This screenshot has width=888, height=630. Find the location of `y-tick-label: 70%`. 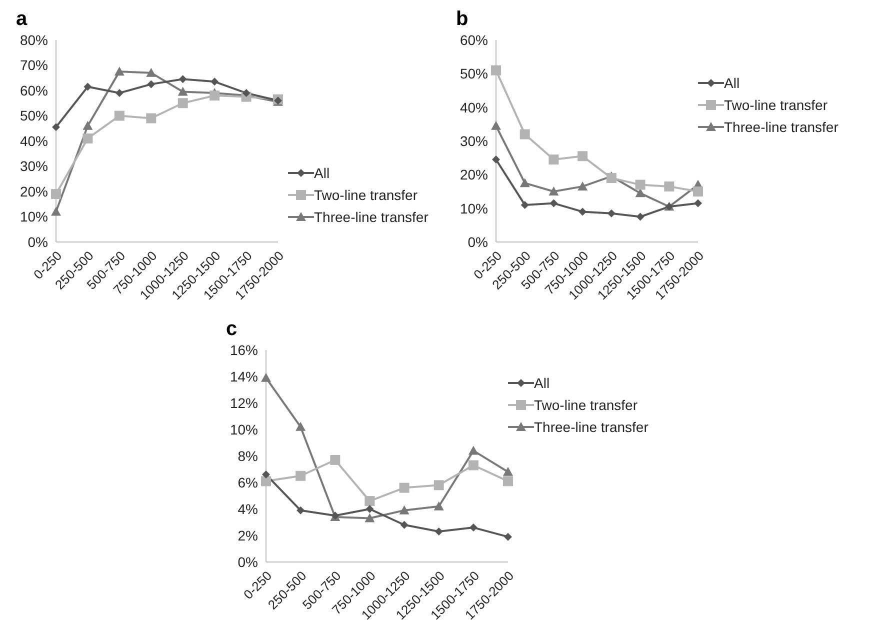

y-tick-label: 70% is located at coordinates (34, 65).